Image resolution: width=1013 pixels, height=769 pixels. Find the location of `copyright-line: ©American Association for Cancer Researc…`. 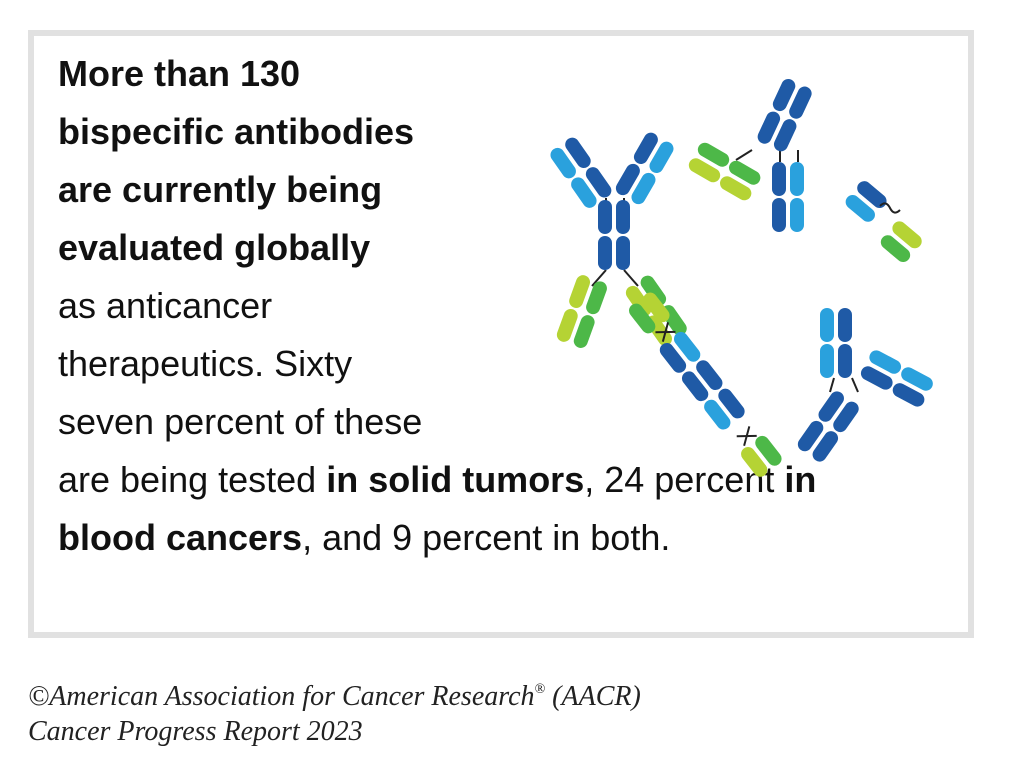

copyright-line: ©American Association for Cancer Researc… is located at coordinates (334, 693).